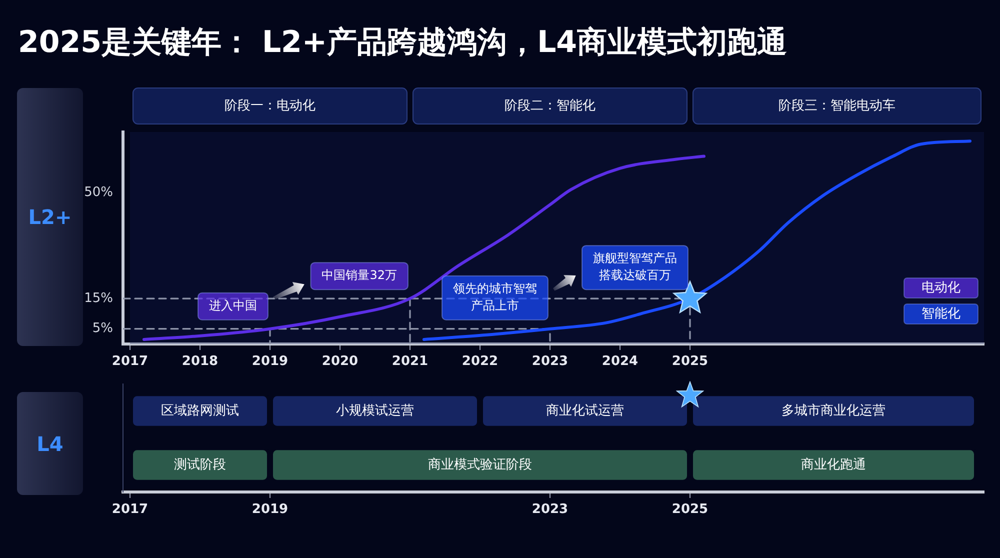 This screenshot has height=558, width=1000. Describe the element at coordinates (837, 106) in the screenshot. I see `band-label: 阶段三：智能电动车` at that location.